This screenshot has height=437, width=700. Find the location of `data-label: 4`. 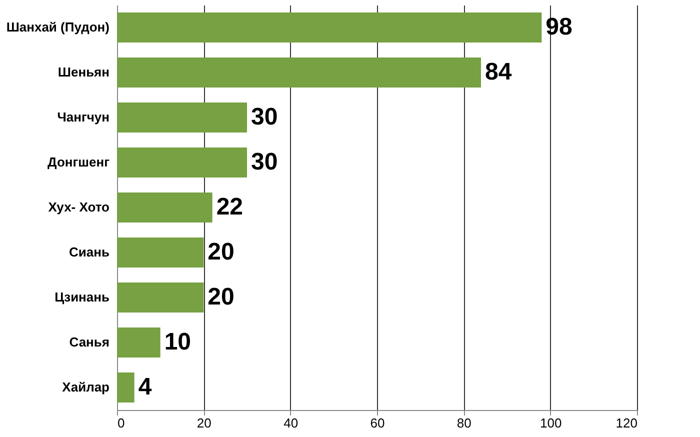

data-label: 4 is located at coordinates (145, 387).